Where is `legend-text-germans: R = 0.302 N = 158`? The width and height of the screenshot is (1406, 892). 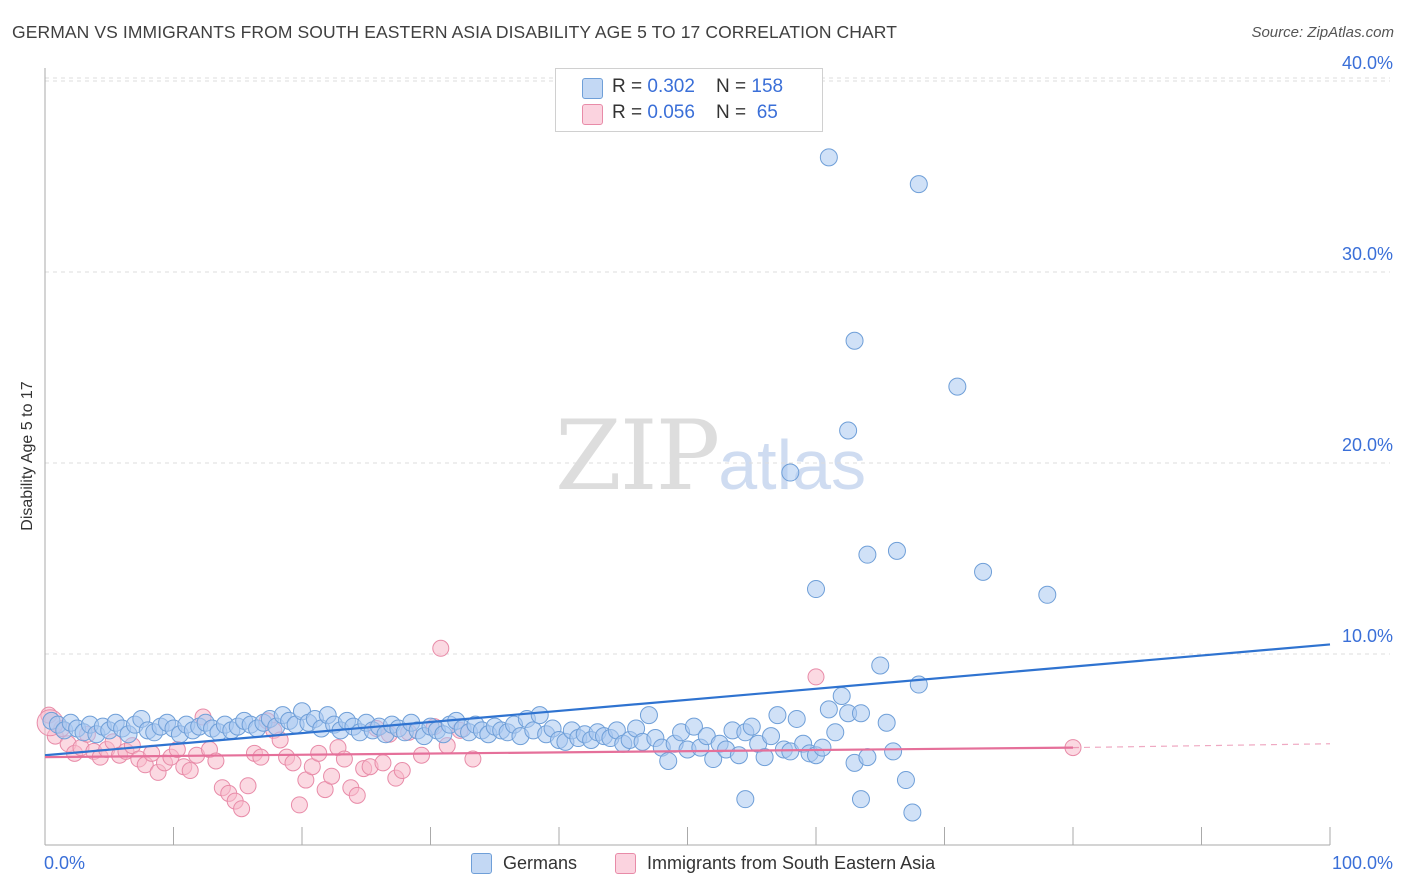
legend-text-germans: R = 0.302 N = 158 is located at coordinates (697, 87).